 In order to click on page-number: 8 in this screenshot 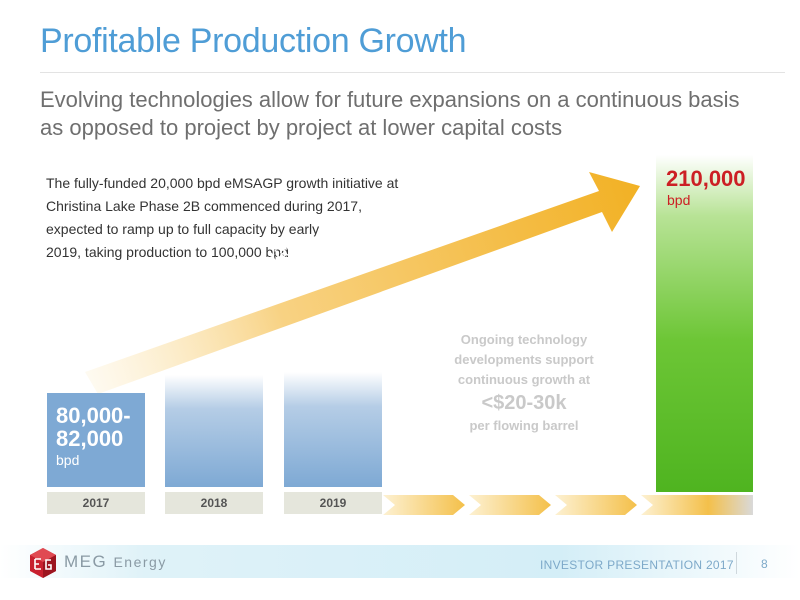, I will do `click(764, 564)`.